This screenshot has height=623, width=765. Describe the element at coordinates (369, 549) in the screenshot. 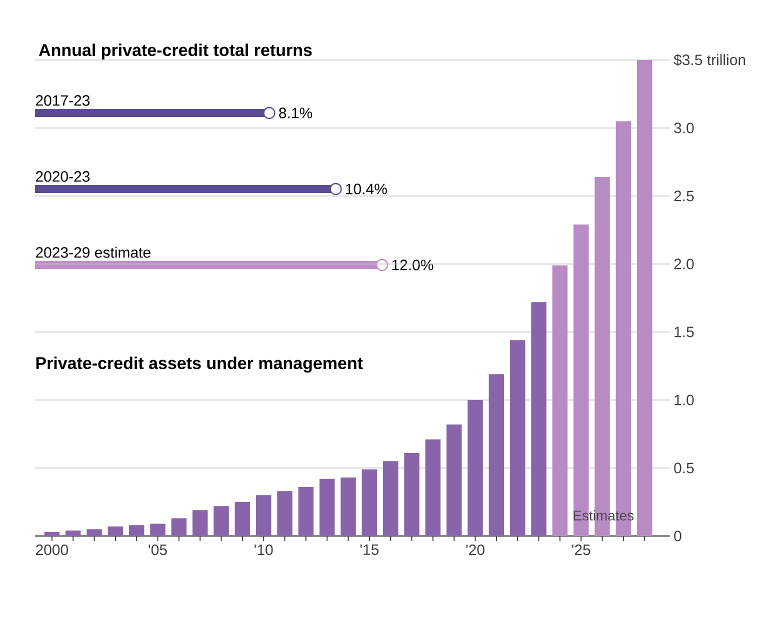

I see `x-tick-label: '15` at that location.